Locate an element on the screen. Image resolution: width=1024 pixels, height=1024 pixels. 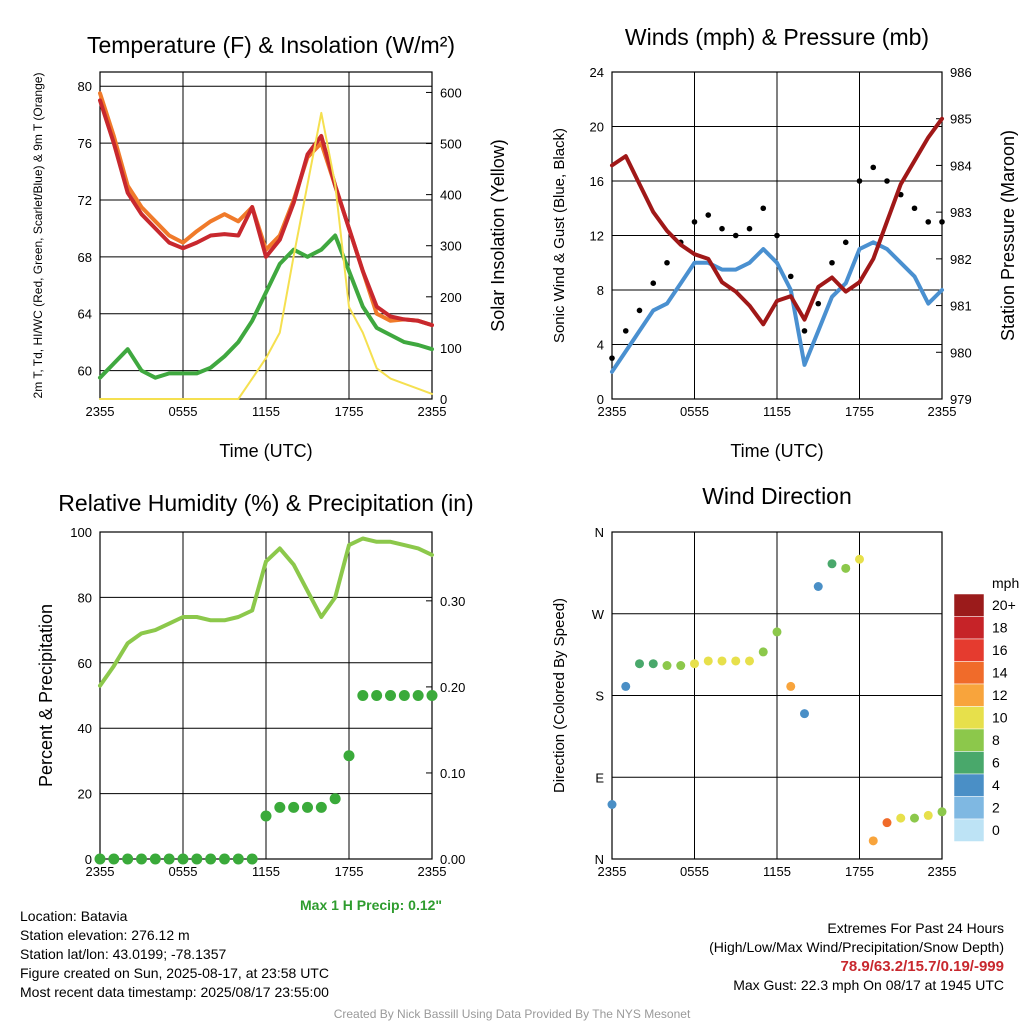
y-tick-label-right: 981 is located at coordinates (961, 306).